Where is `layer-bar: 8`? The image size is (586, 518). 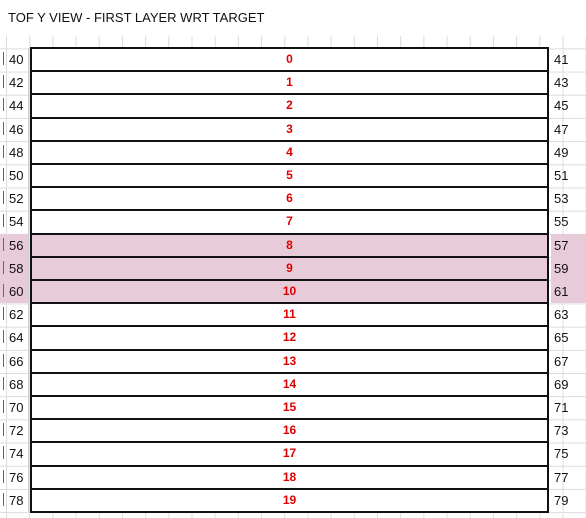
layer-bar: 8 is located at coordinates (289, 245).